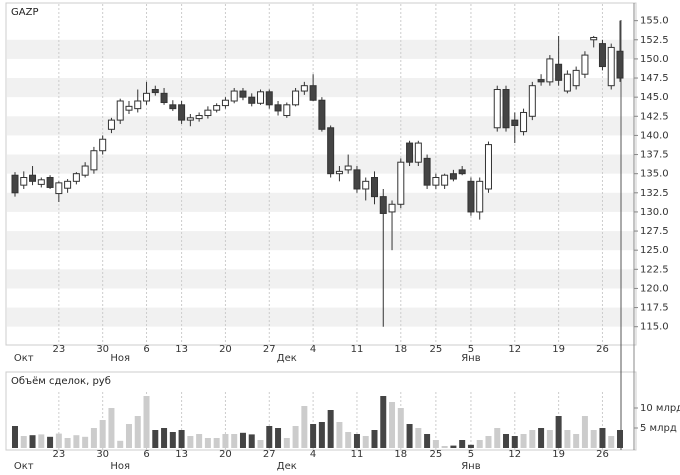 Image resolution: width=680 pixels, height=475 pixels. What do you see at coordinates (313, 454) in the screenshot?
I see `x-tick-label: 4` at bounding box center [313, 454].